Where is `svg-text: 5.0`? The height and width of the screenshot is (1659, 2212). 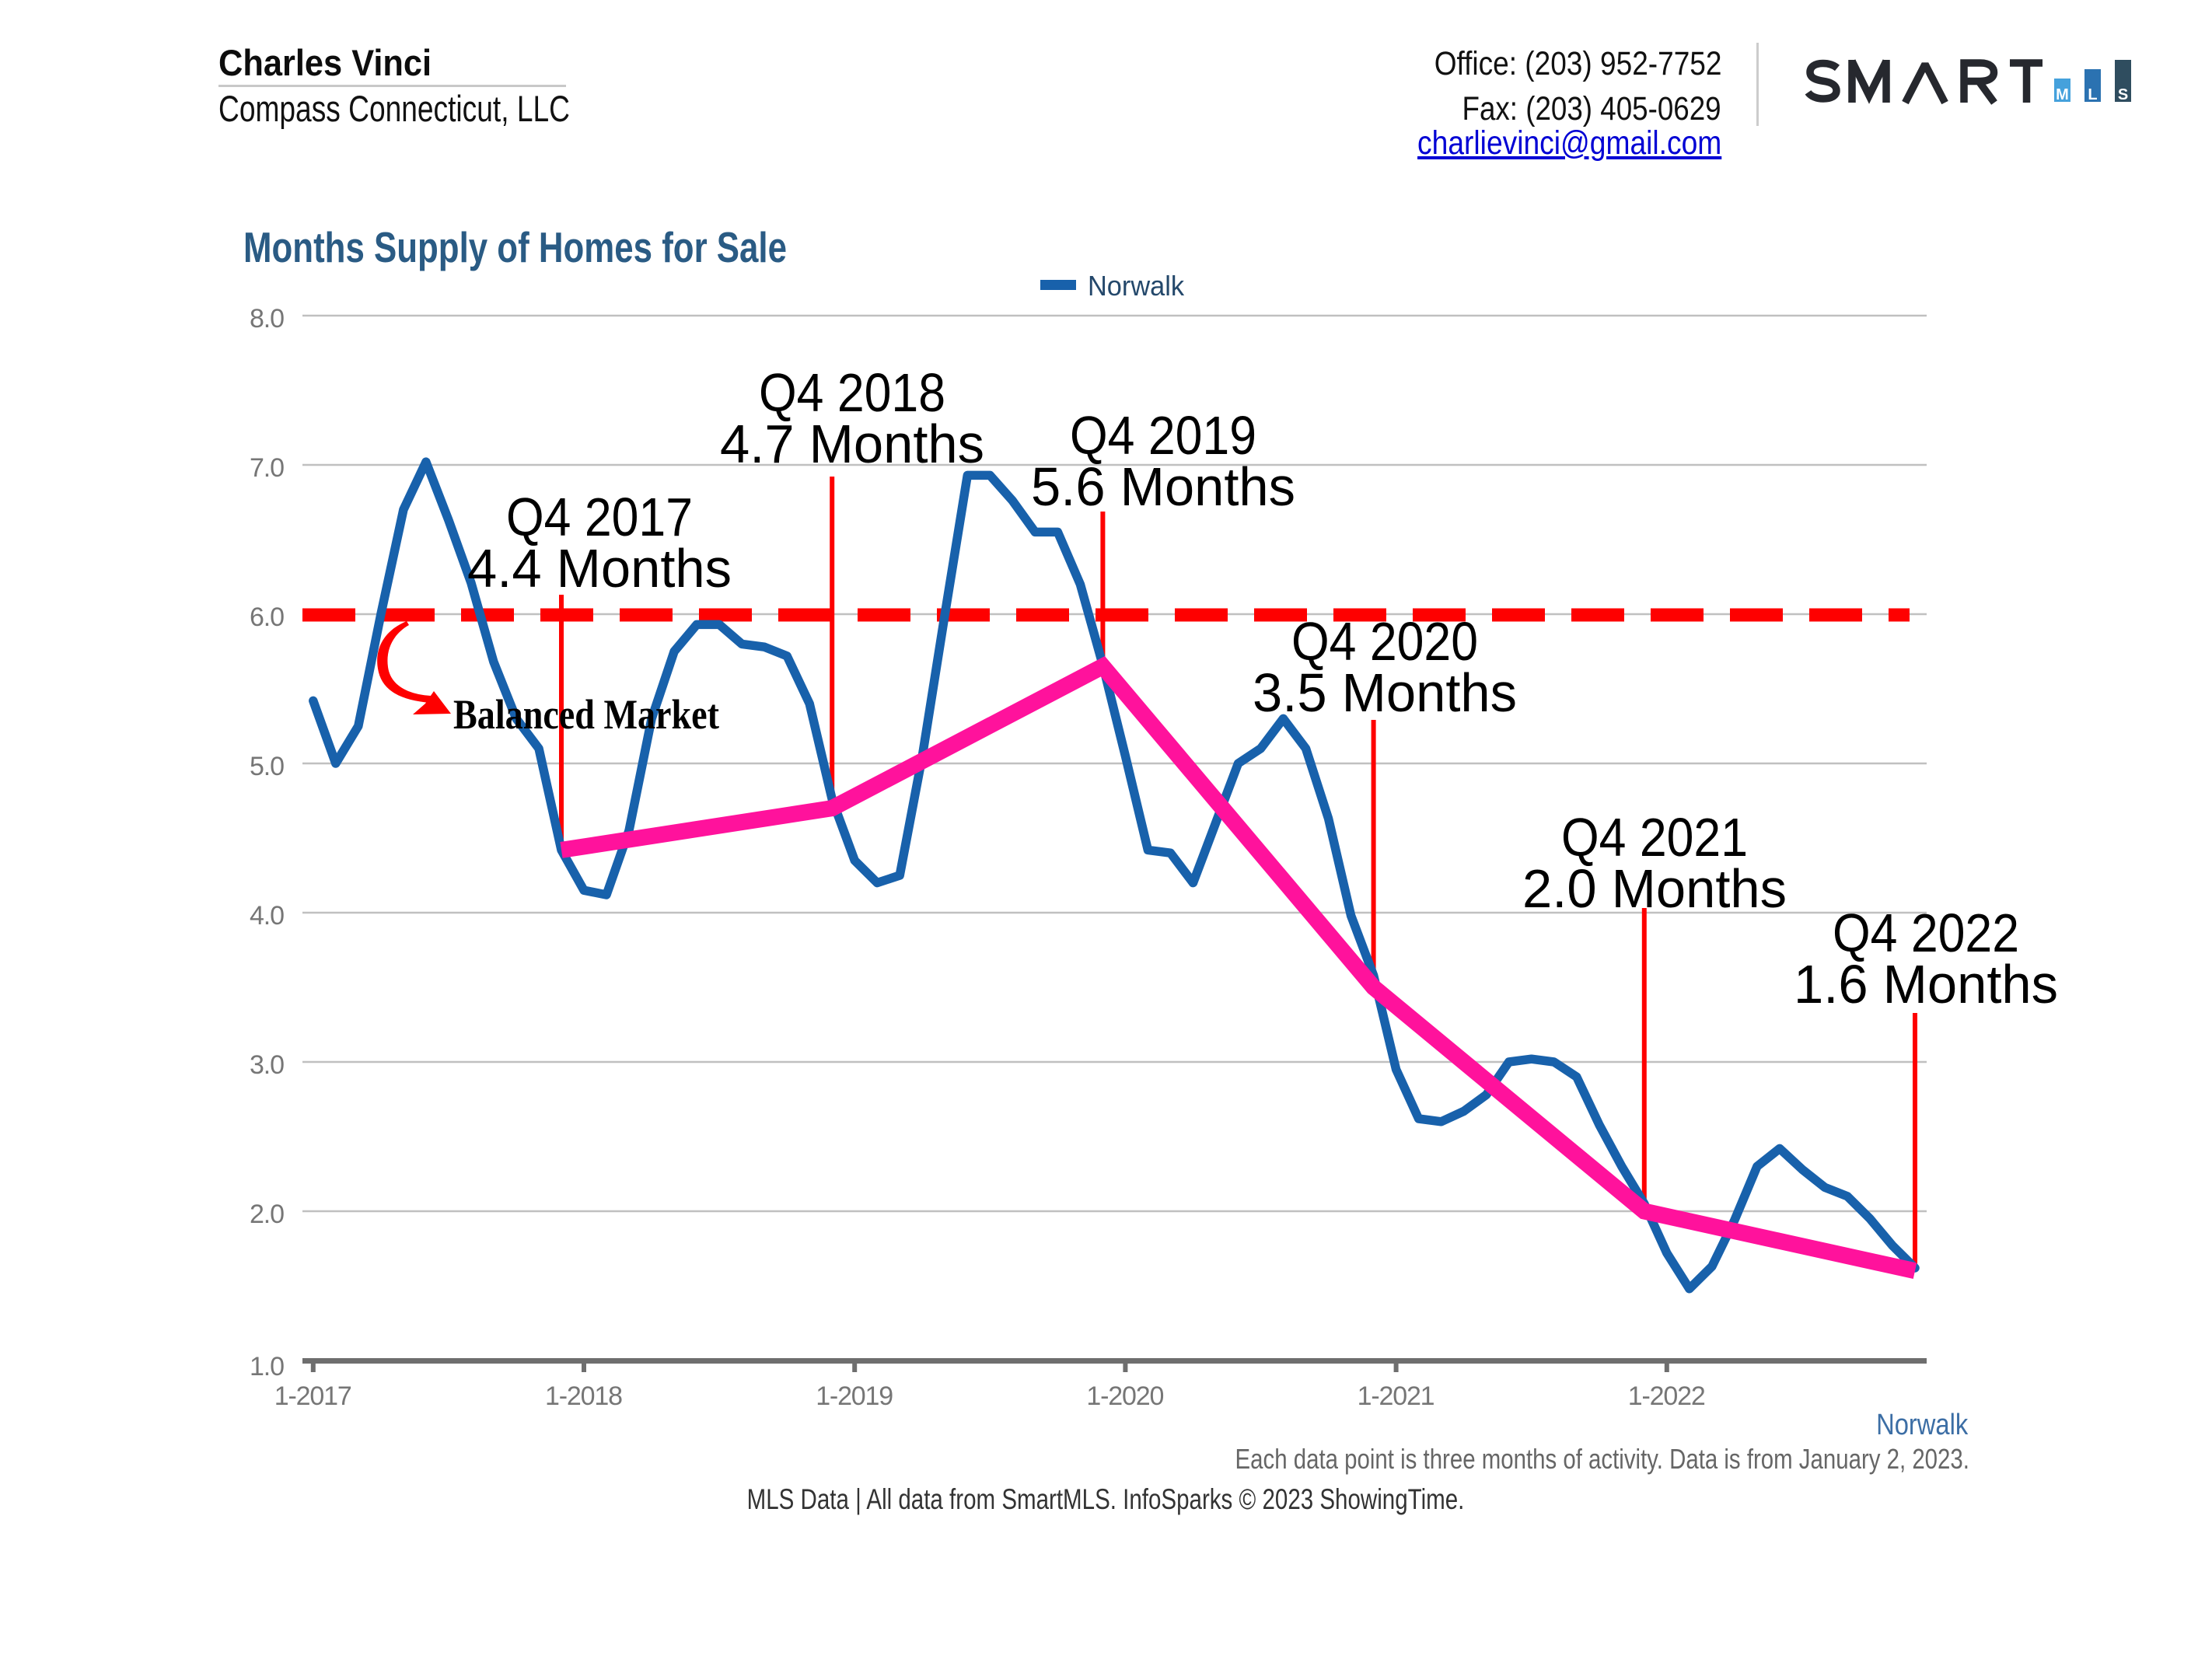
svg-text: 5.0 is located at coordinates (267, 766).